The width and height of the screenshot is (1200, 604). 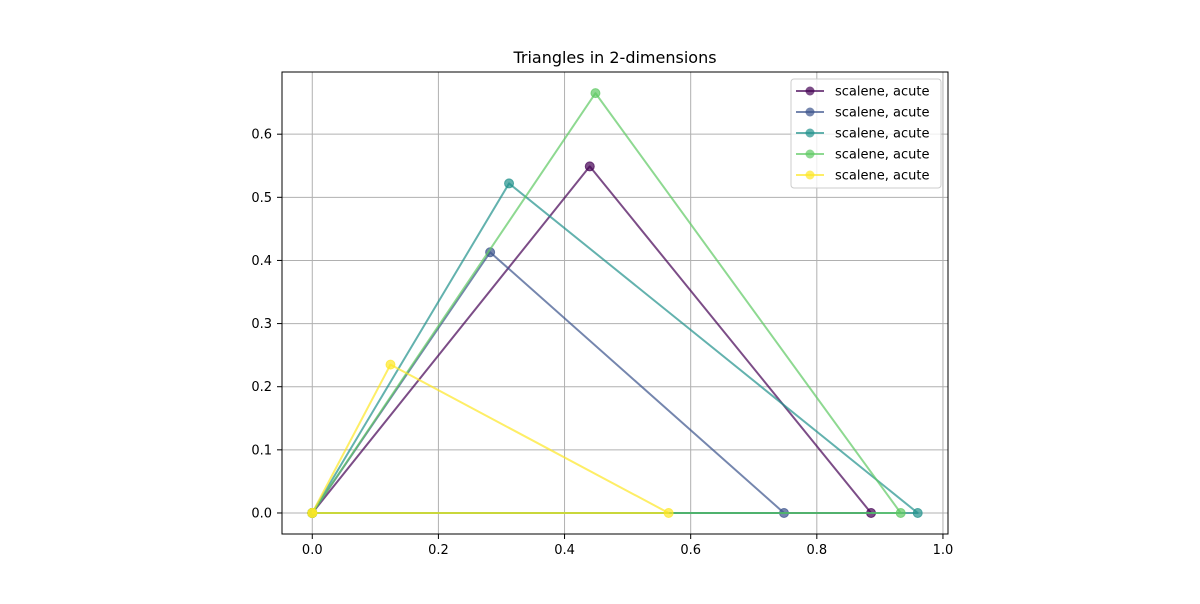 I want to click on x-tick-label: 0.4, so click(x=564, y=550).